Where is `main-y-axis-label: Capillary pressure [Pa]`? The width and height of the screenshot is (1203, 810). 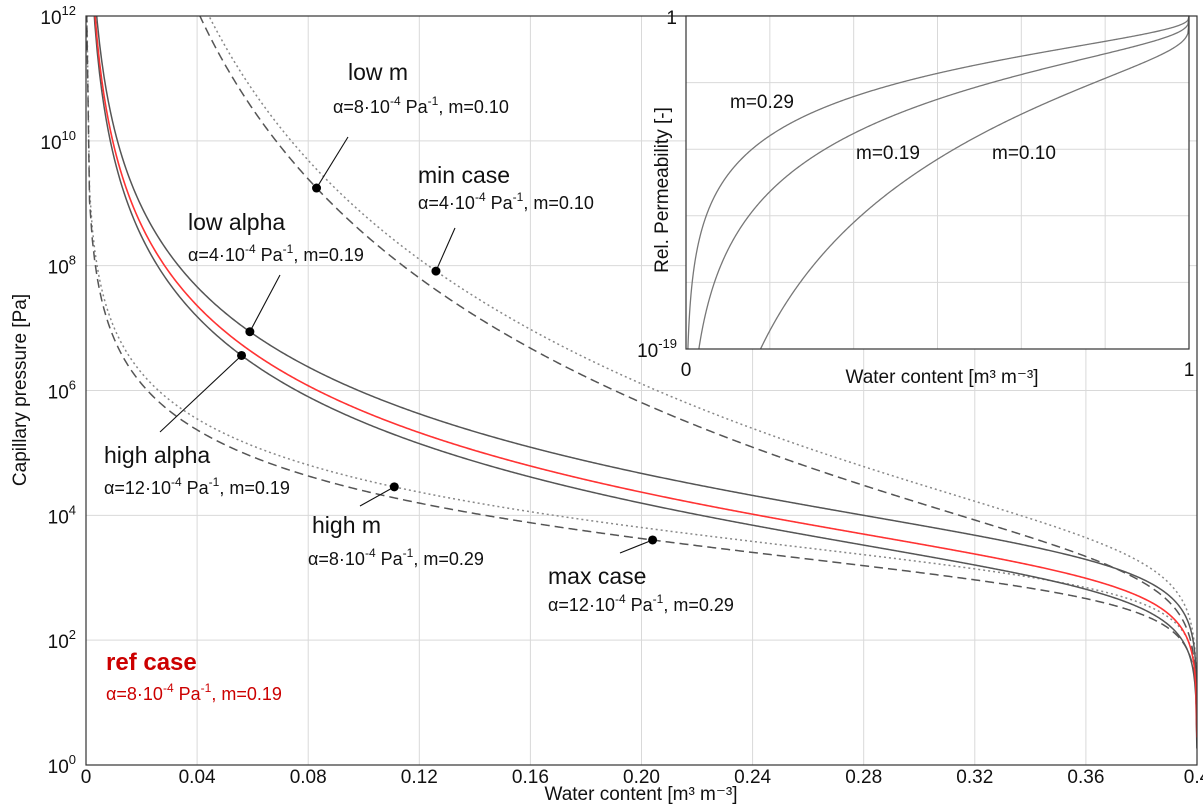
main-y-axis-label: Capillary pressure [Pa] is located at coordinates (20, 390).